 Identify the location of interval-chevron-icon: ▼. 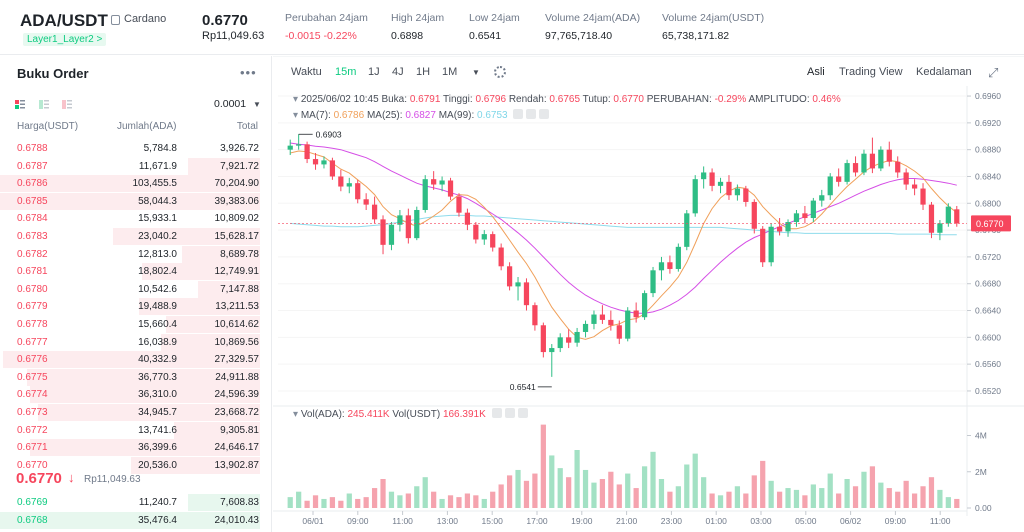
(476, 72).